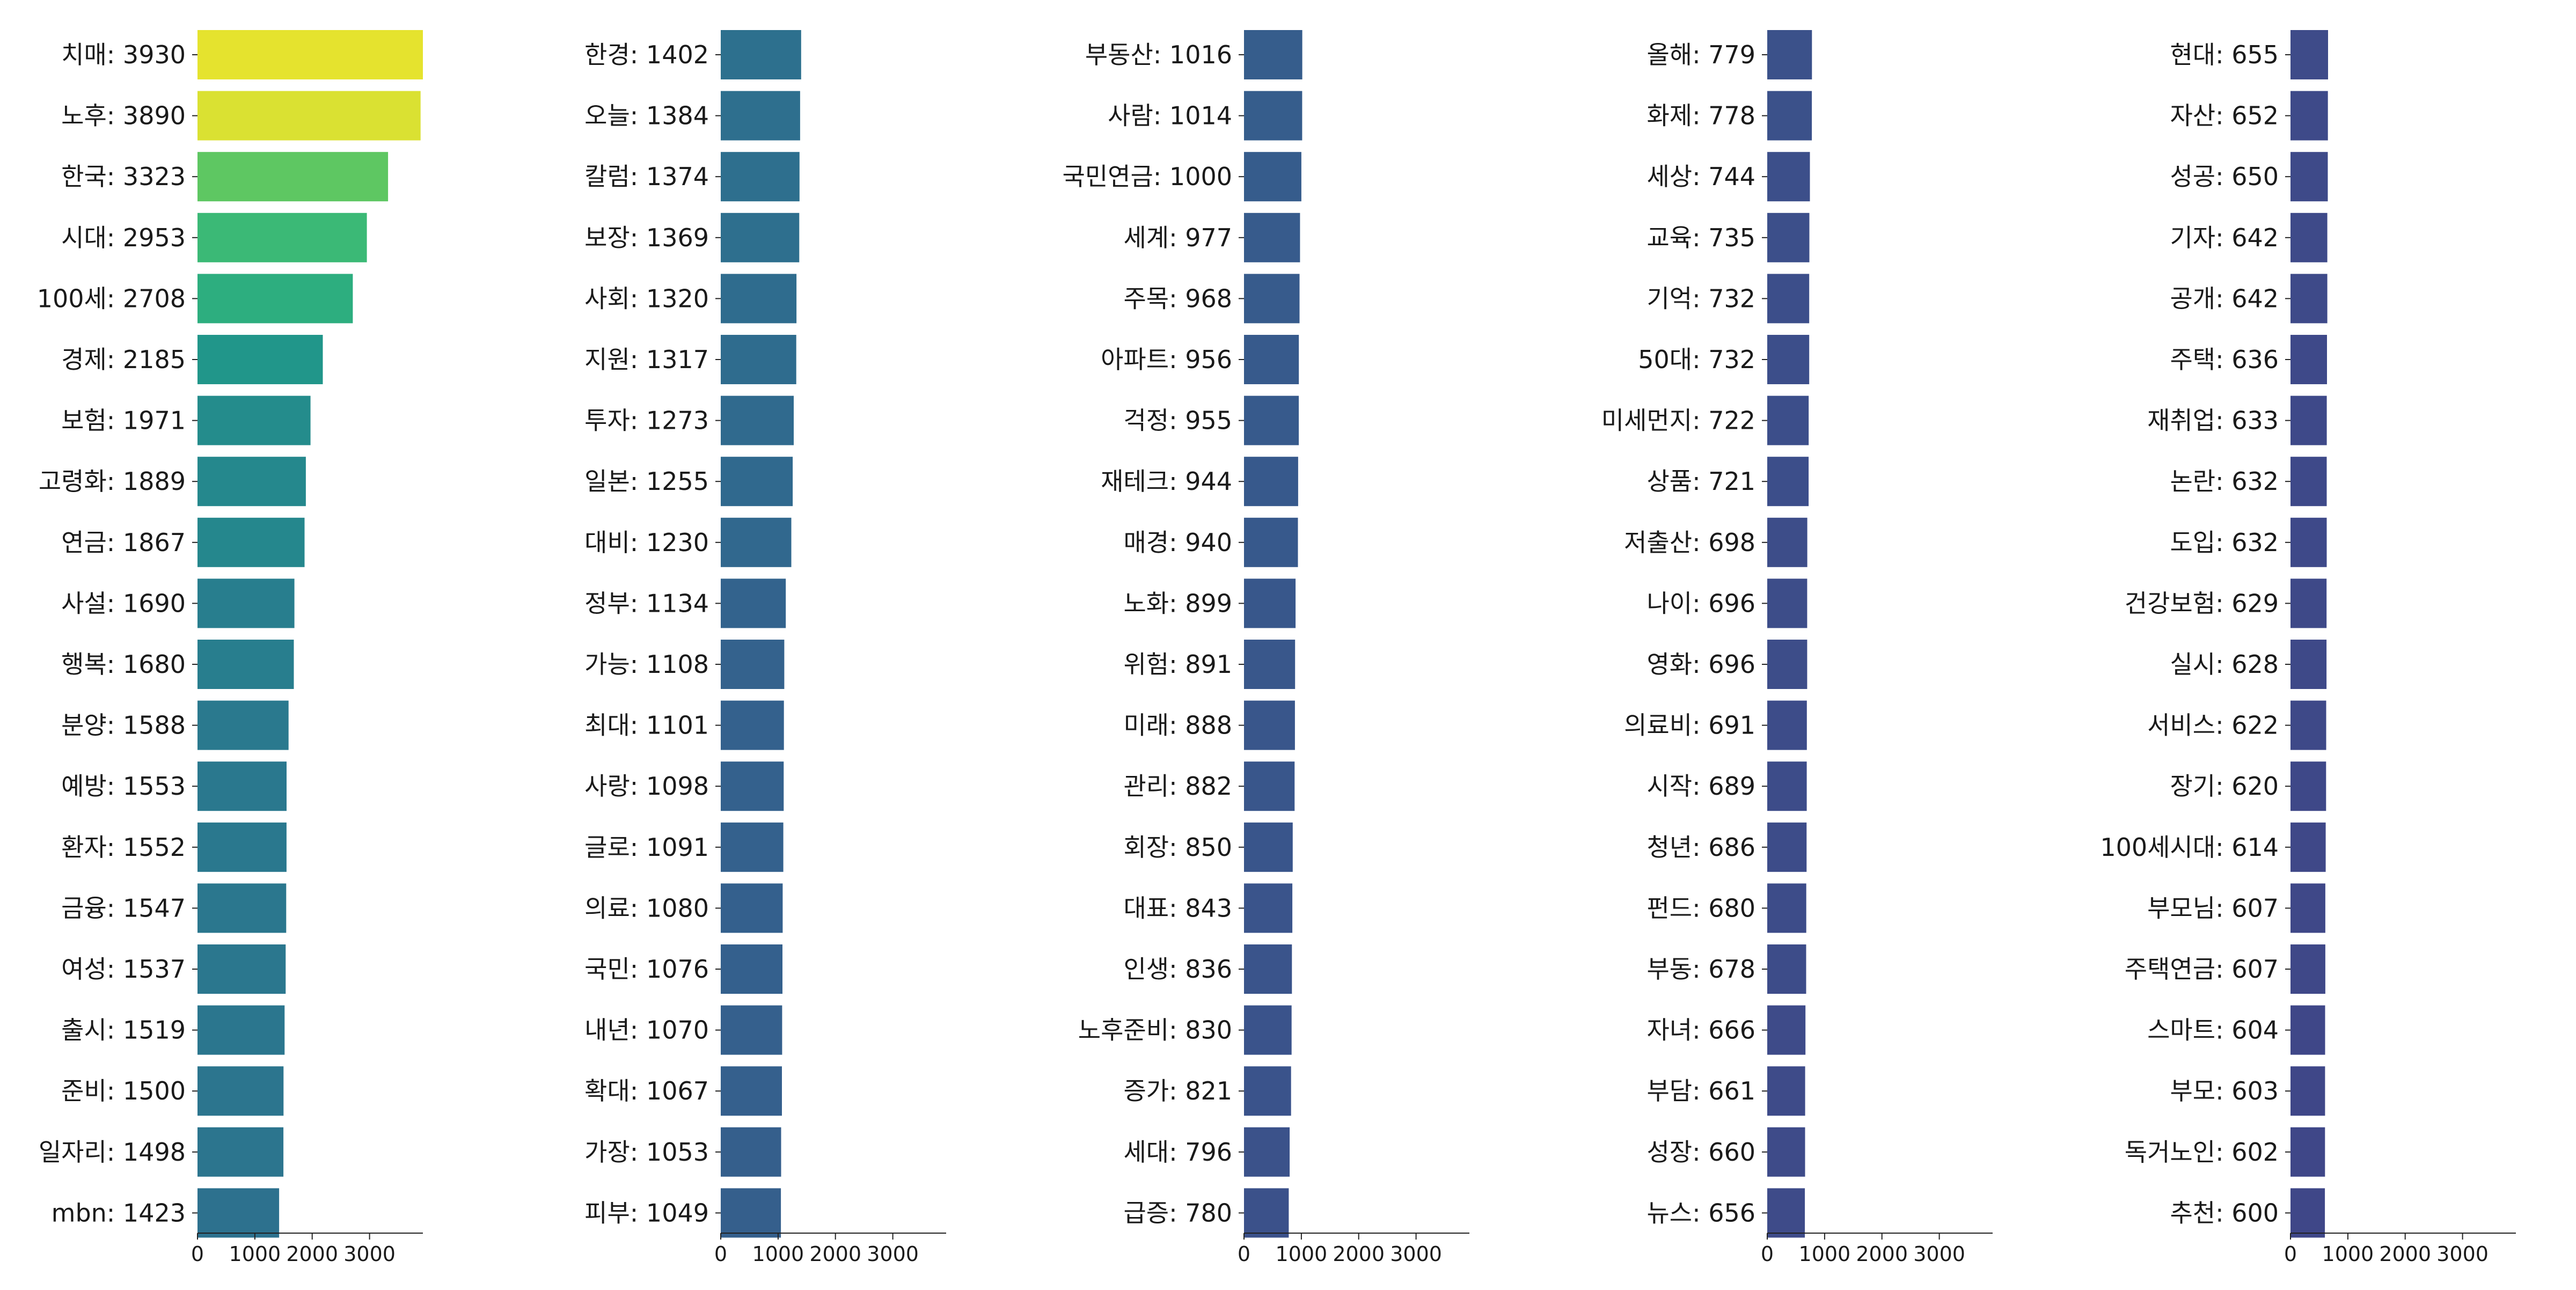 This screenshot has width=2576, height=1290. I want to click on bar-label: 인생: 836, so click(1177, 969).